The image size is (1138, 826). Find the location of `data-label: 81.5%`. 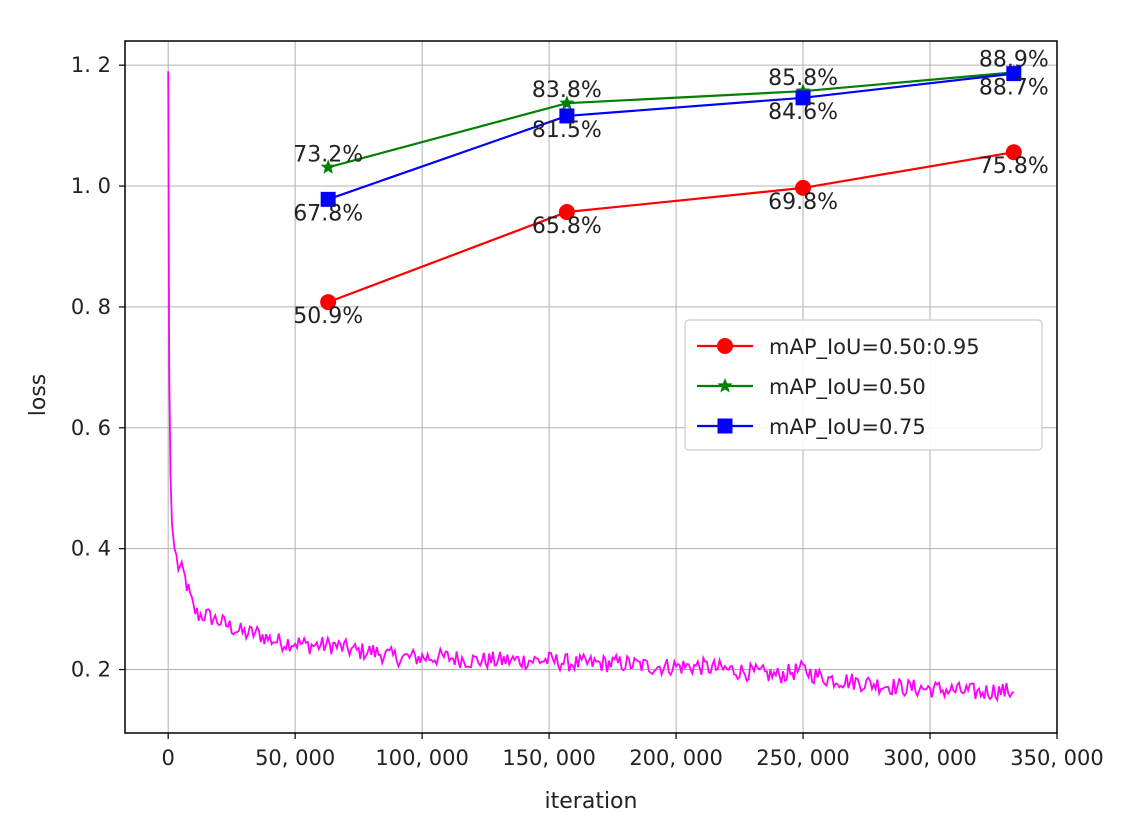

data-label: 81.5% is located at coordinates (567, 130).